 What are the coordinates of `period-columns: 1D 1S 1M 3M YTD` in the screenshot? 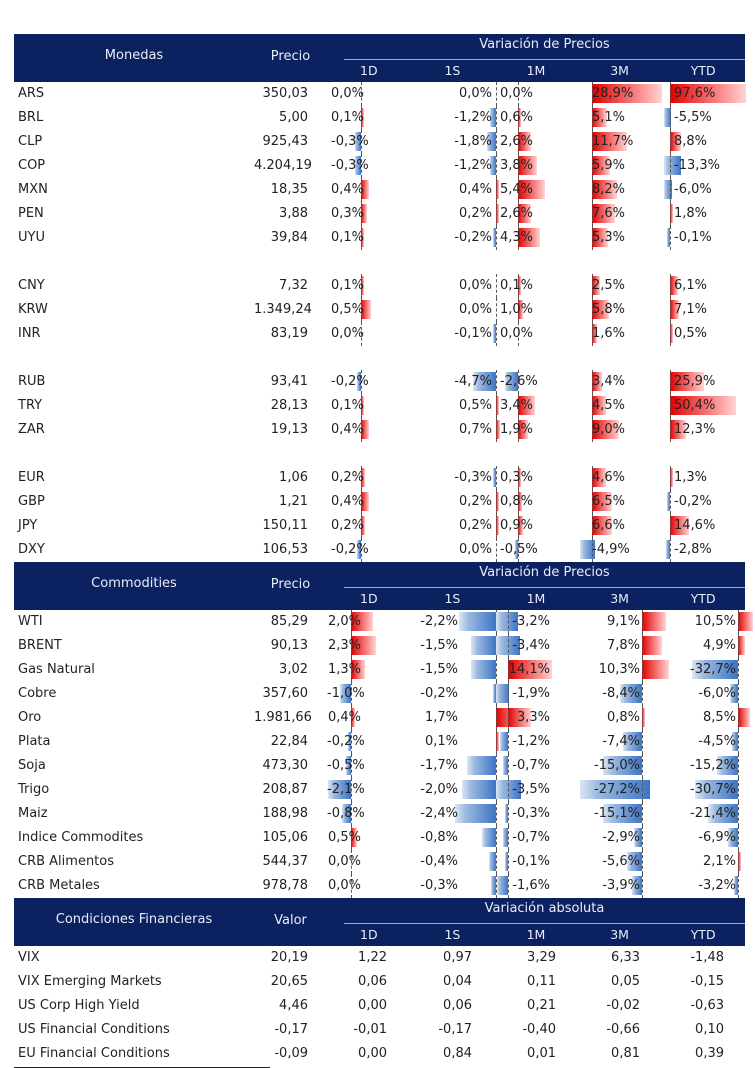 It's located at (536, 935).